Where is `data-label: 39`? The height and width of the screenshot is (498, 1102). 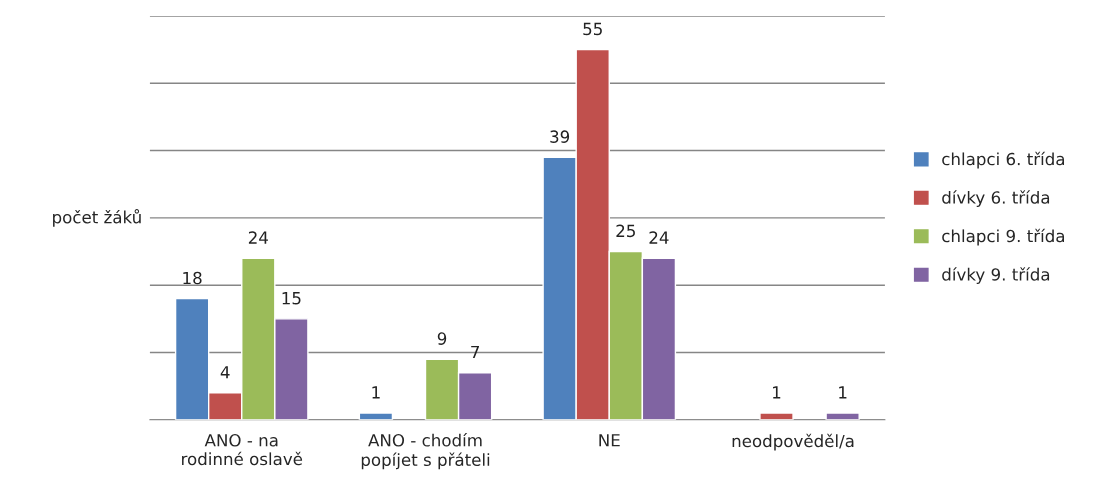
data-label: 39 is located at coordinates (560, 136).